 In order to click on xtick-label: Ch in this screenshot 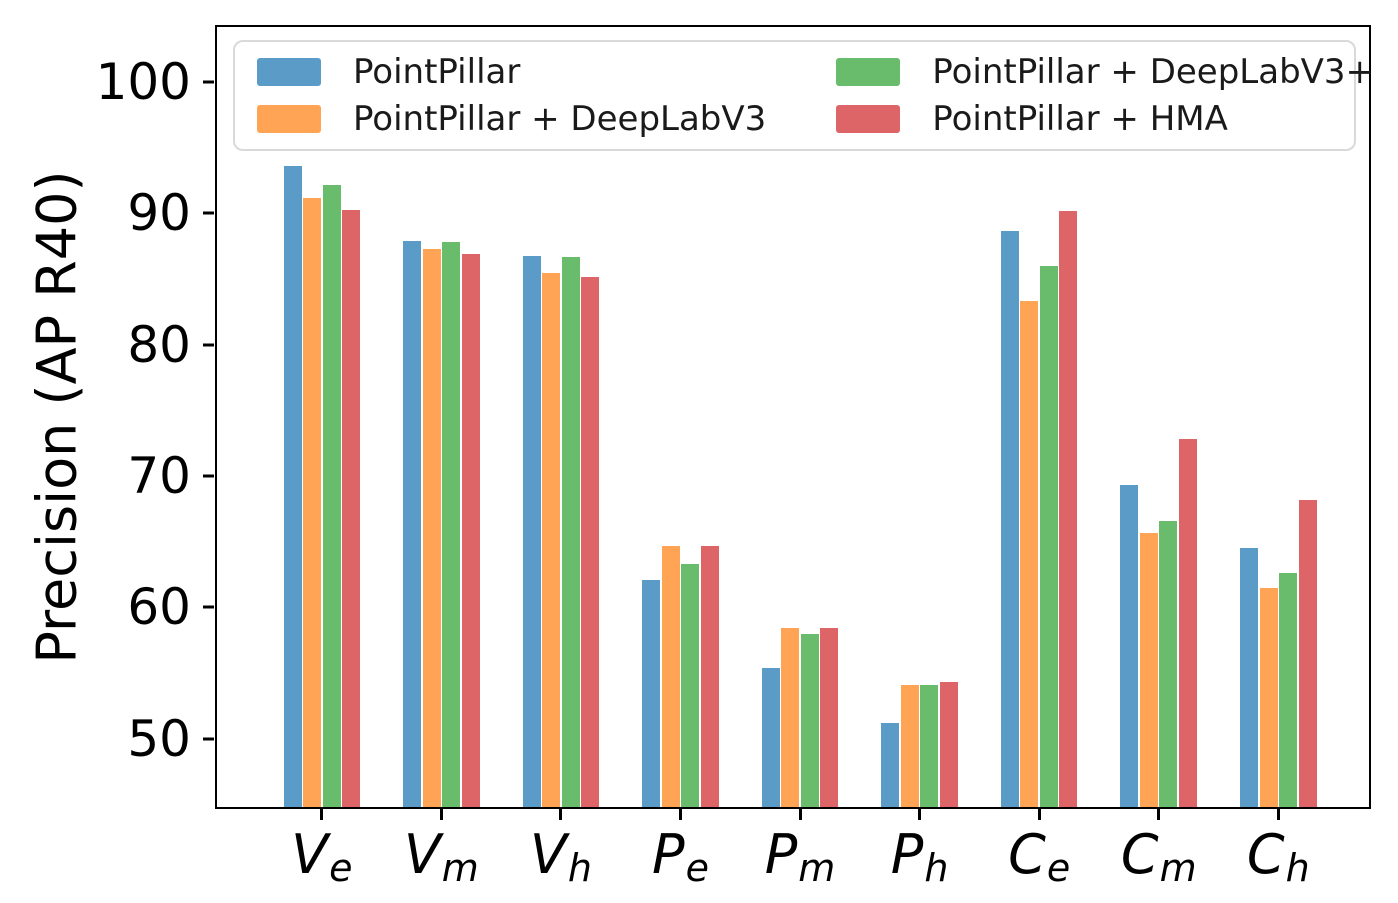, I will do `click(1278, 858)`.